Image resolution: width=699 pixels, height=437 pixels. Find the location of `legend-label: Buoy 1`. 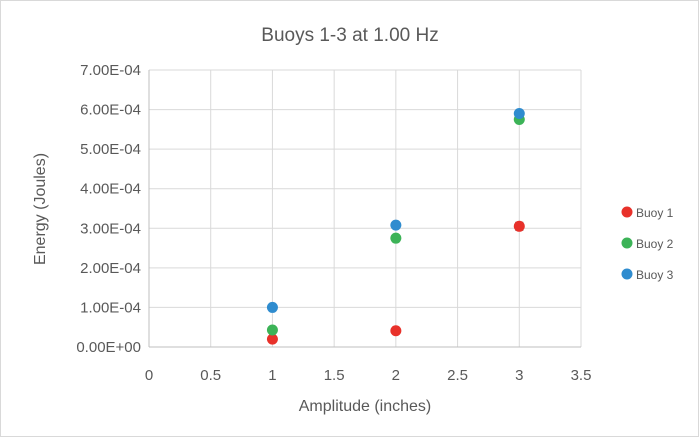

legend-label: Buoy 1 is located at coordinates (655, 213).